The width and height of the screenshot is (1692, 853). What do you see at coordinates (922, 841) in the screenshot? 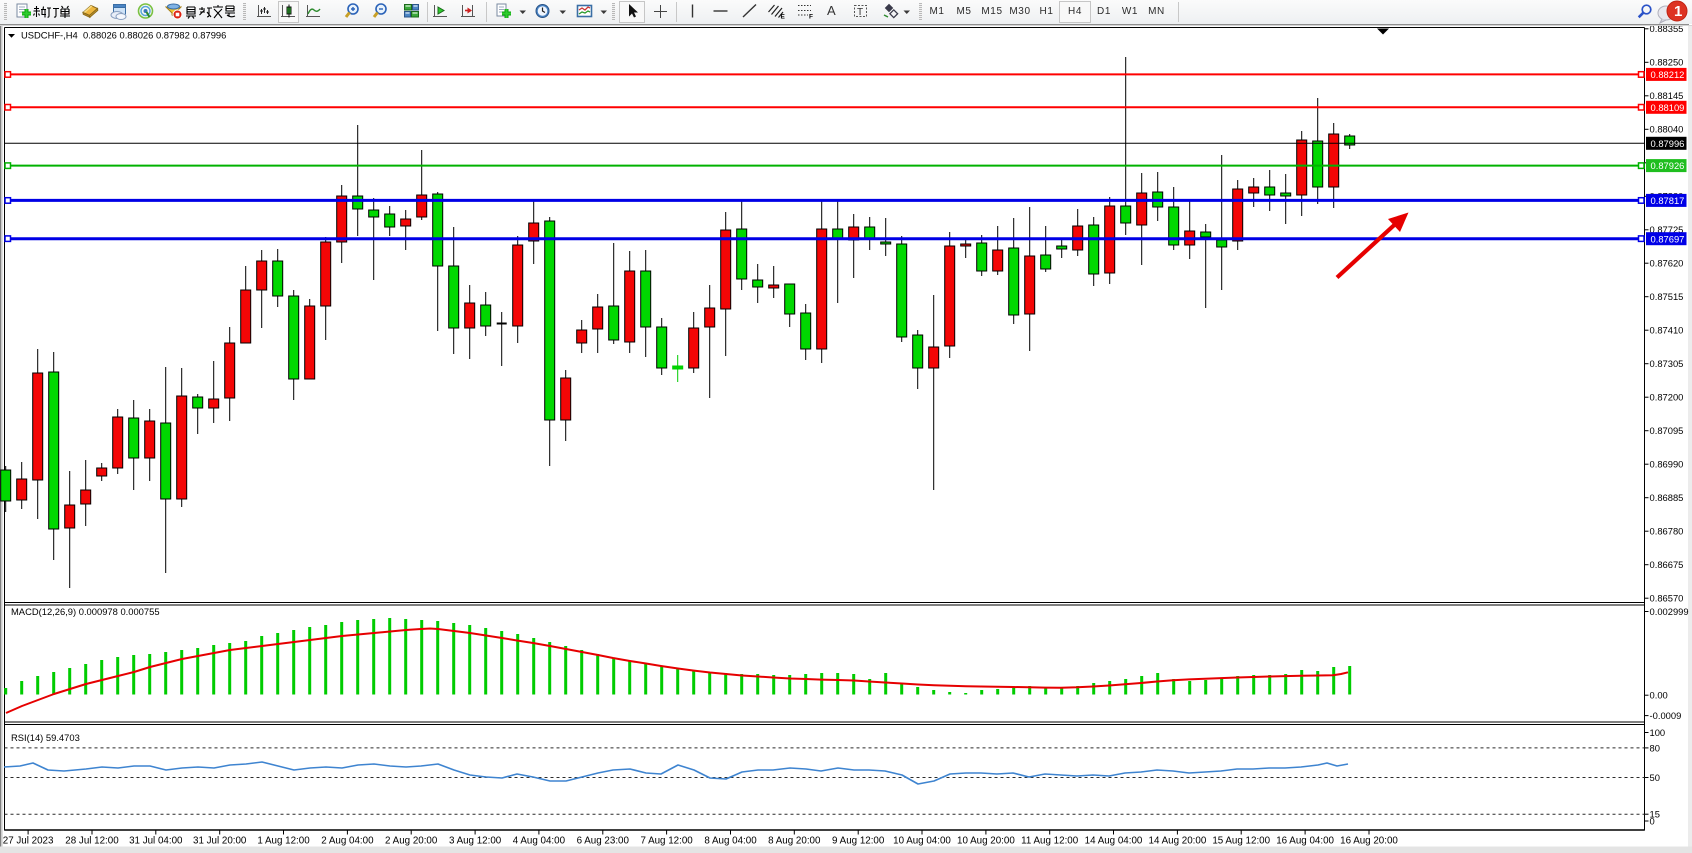
I see `svg-text: 10 Aug 04:00` at bounding box center [922, 841].